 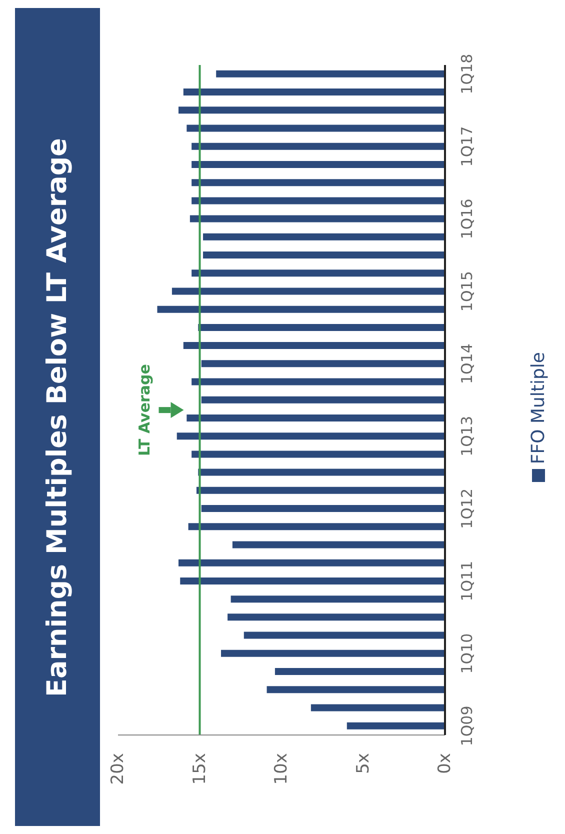 What do you see at coordinates (467, 146) in the screenshot?
I see `y-tick-label: 1Q17` at bounding box center [467, 146].